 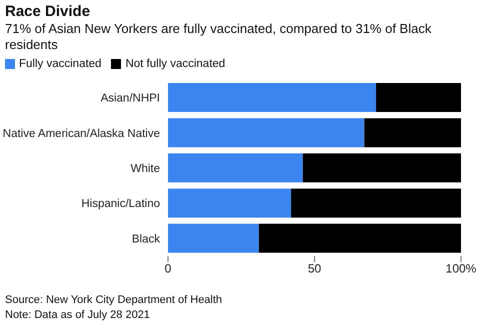 What do you see at coordinates (168, 269) in the screenshot?
I see `x-tick-label: 0` at bounding box center [168, 269].